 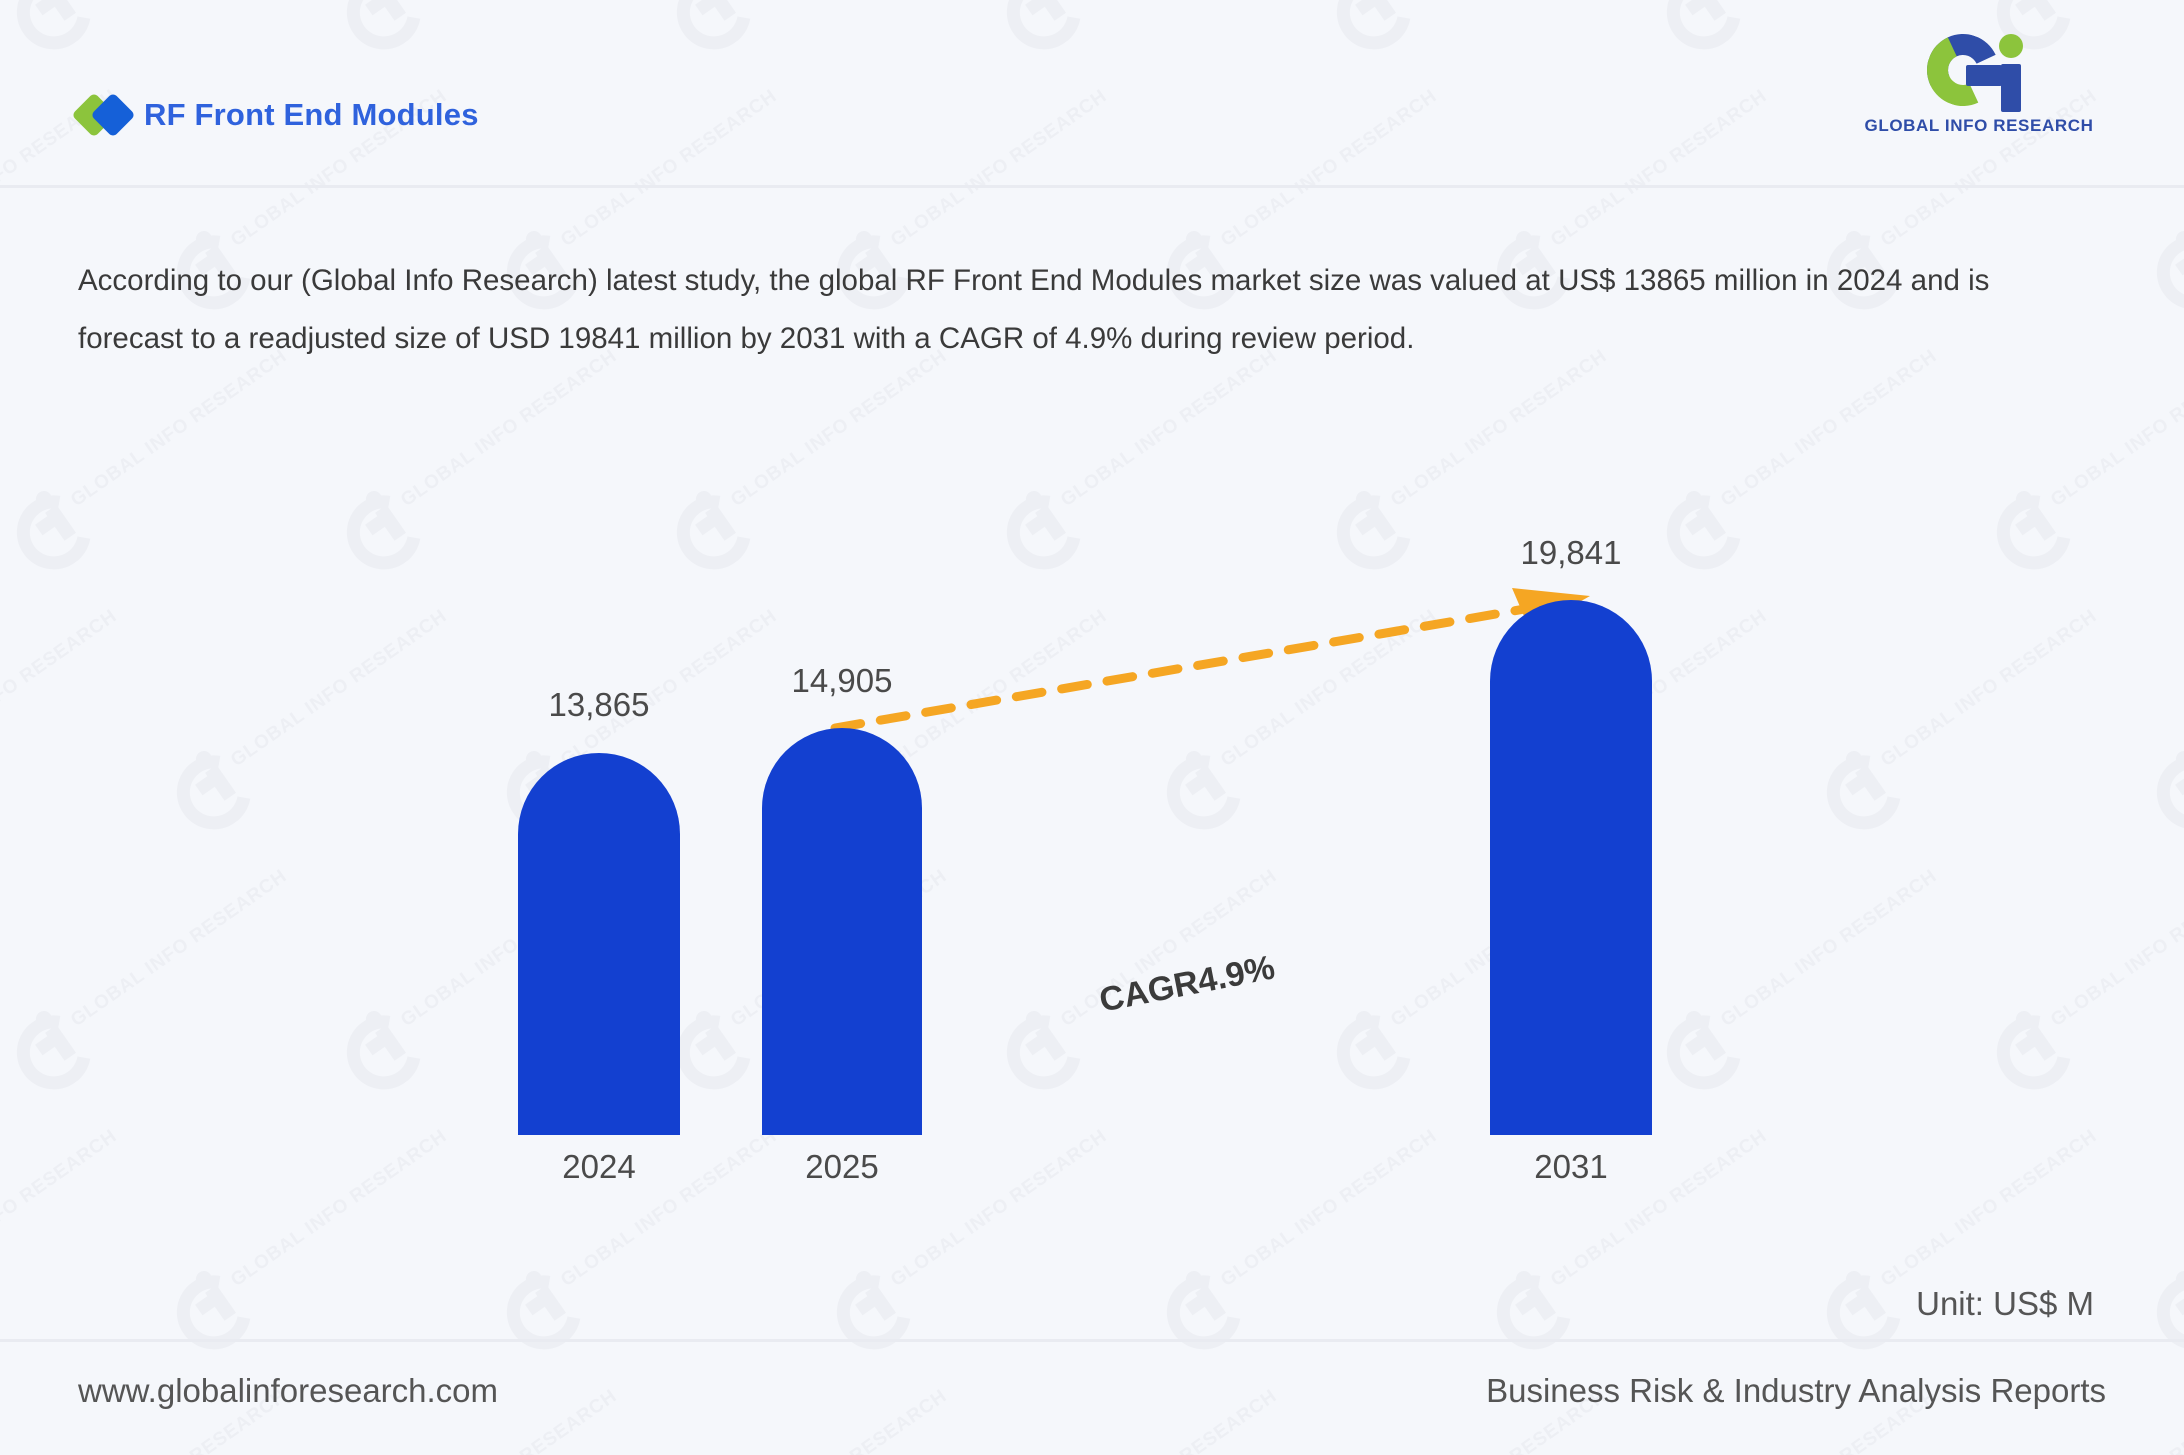 I want to click on bar-2025, so click(x=842, y=931).